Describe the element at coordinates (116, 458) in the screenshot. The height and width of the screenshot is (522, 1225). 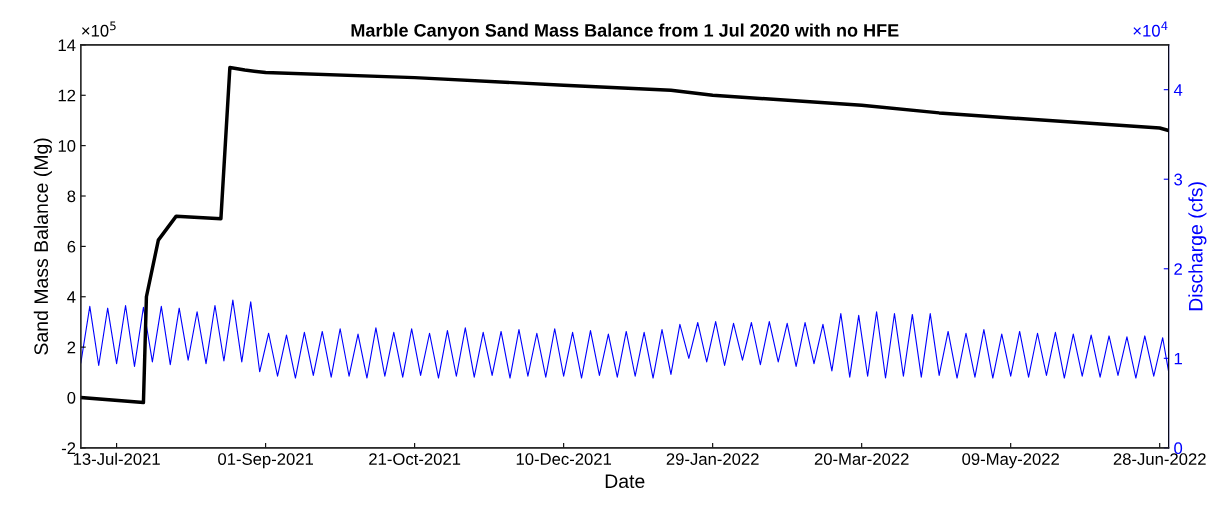
I see `x-tick-label: 13-Jul-2021` at that location.